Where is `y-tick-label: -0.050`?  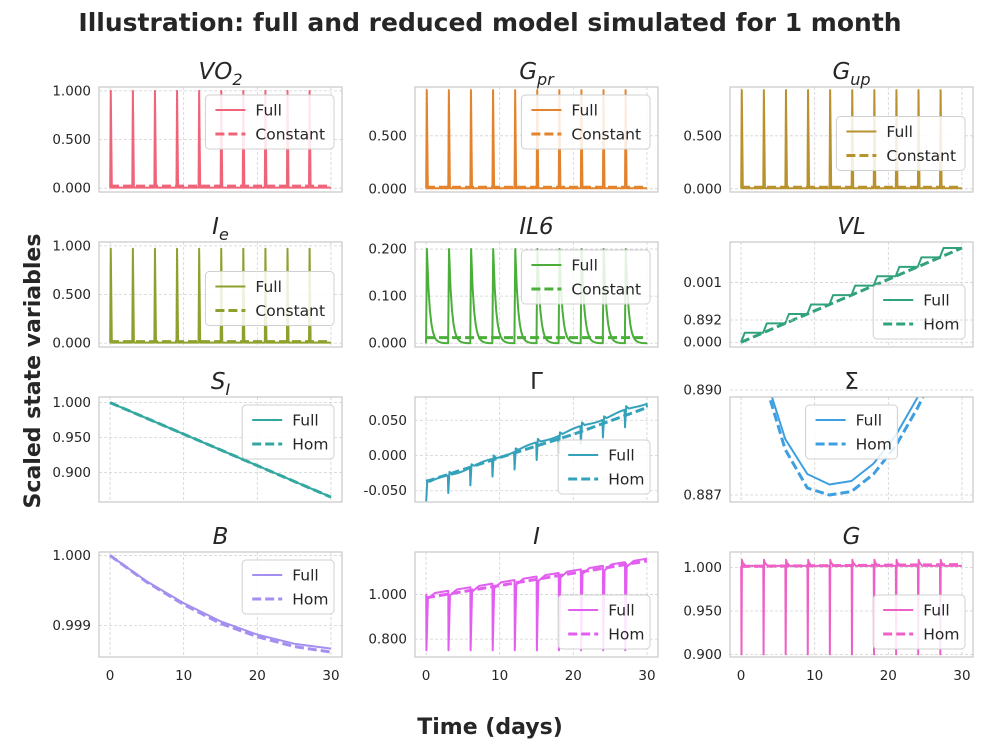
y-tick-label: -0.050 is located at coordinates (385, 491).